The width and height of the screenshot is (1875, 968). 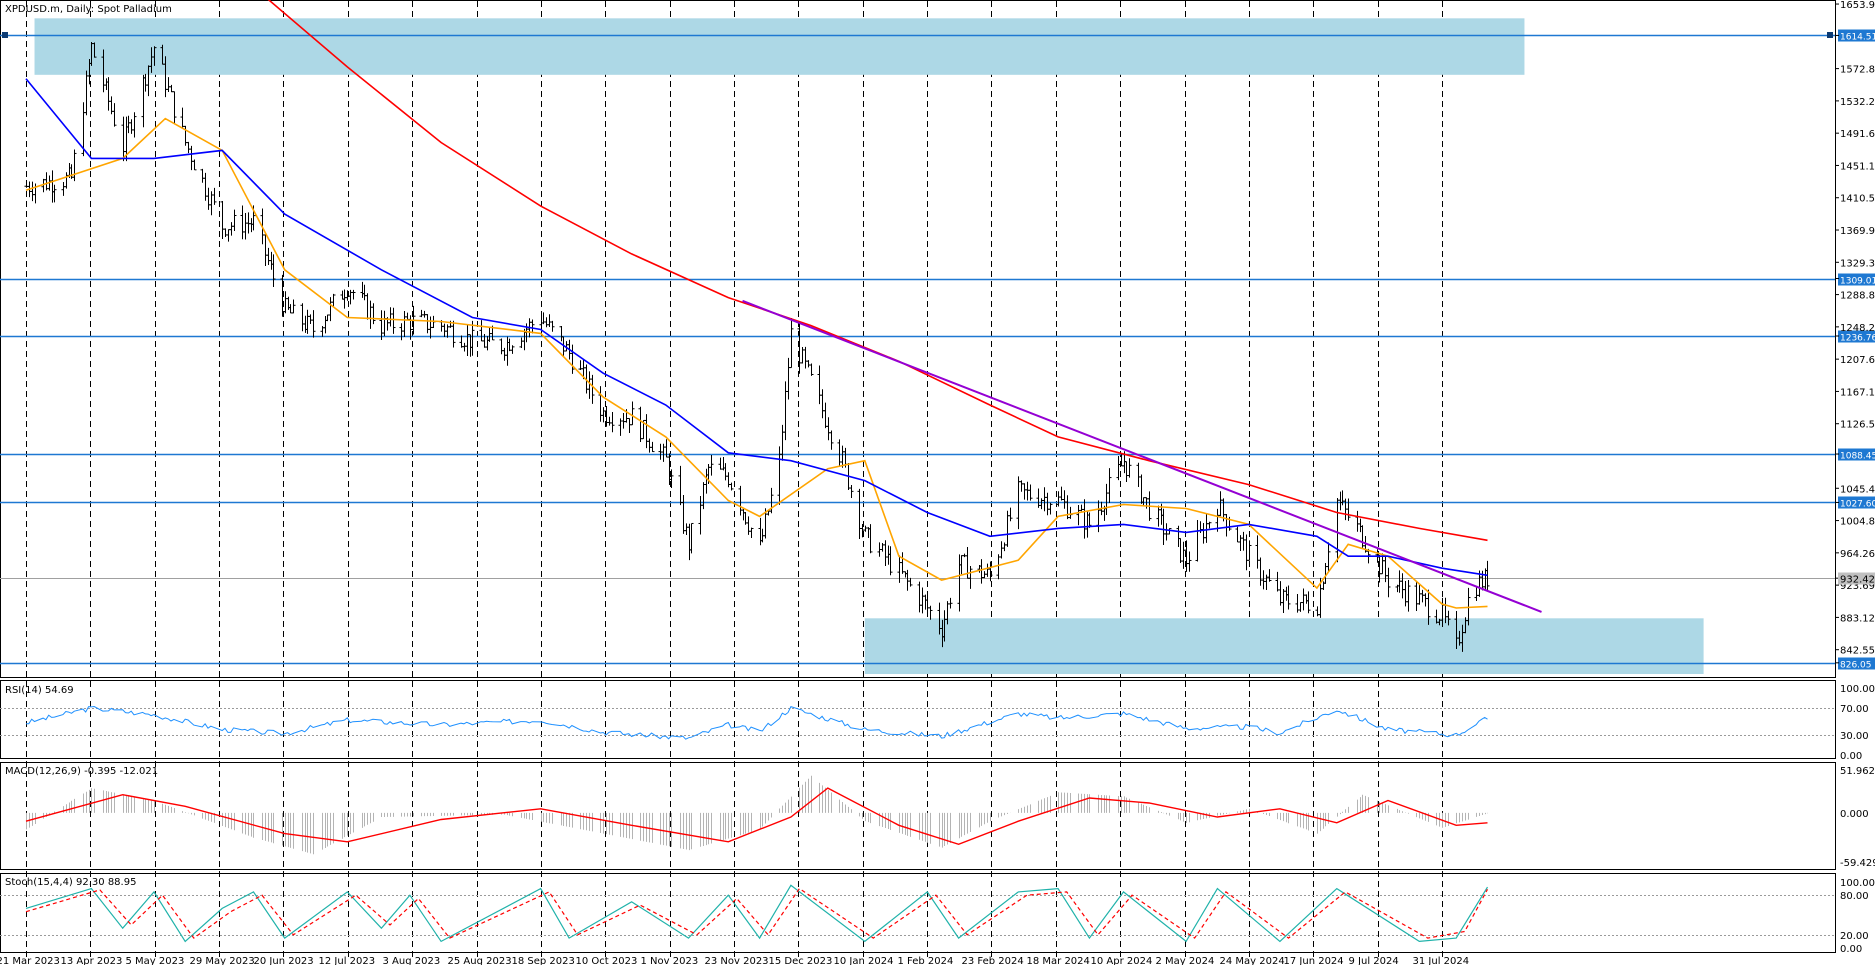 I want to click on price-axis-label: 1451.10, so click(x=1857, y=166).